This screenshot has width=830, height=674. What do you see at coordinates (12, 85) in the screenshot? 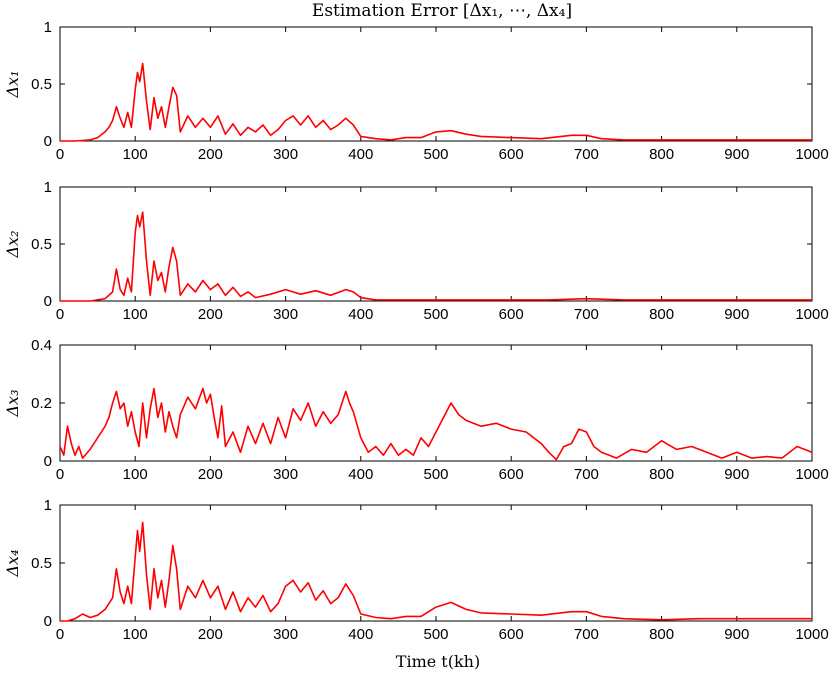
I see `y-axis-label: Δx₁` at bounding box center [12, 85].